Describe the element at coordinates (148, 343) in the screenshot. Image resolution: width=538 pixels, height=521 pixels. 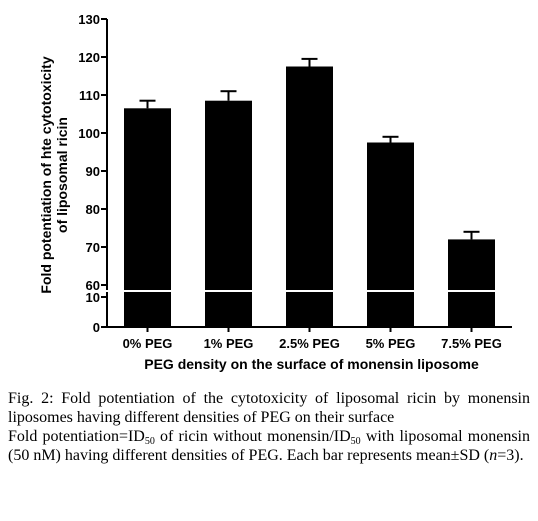
I see `x-tick-label: 0% PEG` at that location.